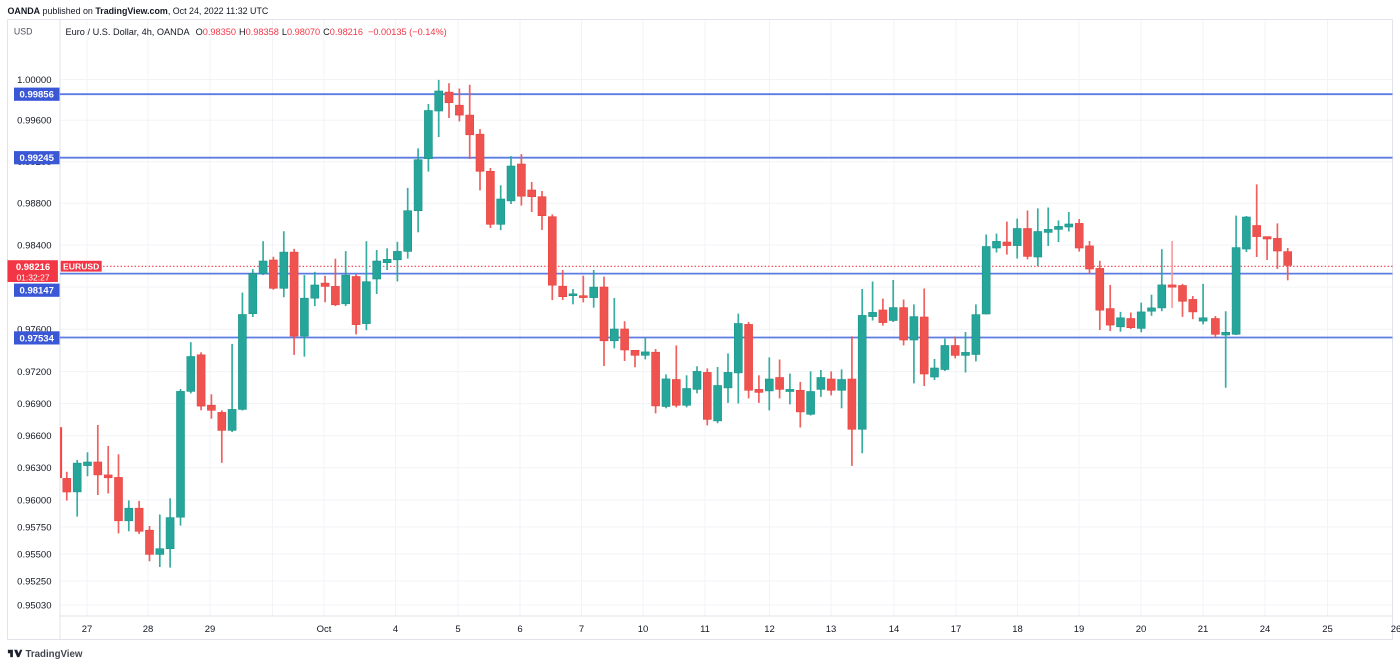  What do you see at coordinates (34, 80) in the screenshot?
I see `svg-text: 1.00000` at bounding box center [34, 80].